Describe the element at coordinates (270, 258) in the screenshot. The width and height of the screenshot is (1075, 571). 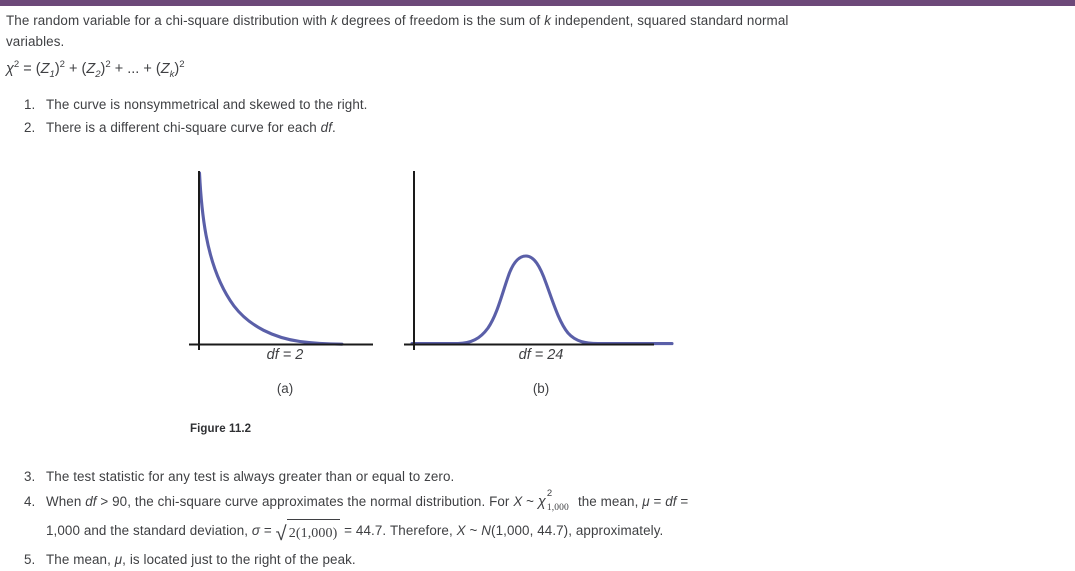
I see `chi-square-curve-df2` at that location.